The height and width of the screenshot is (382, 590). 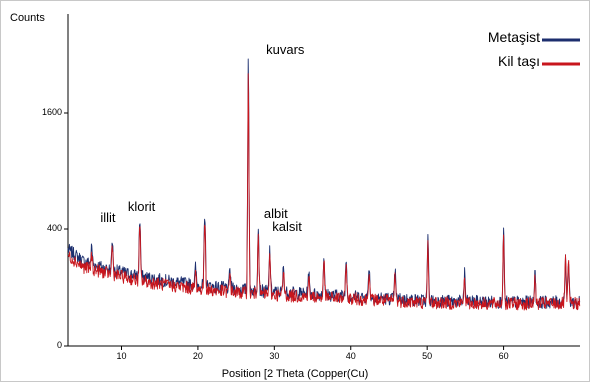 What do you see at coordinates (54, 228) in the screenshot?
I see `y-tick-label: 400` at bounding box center [54, 228].